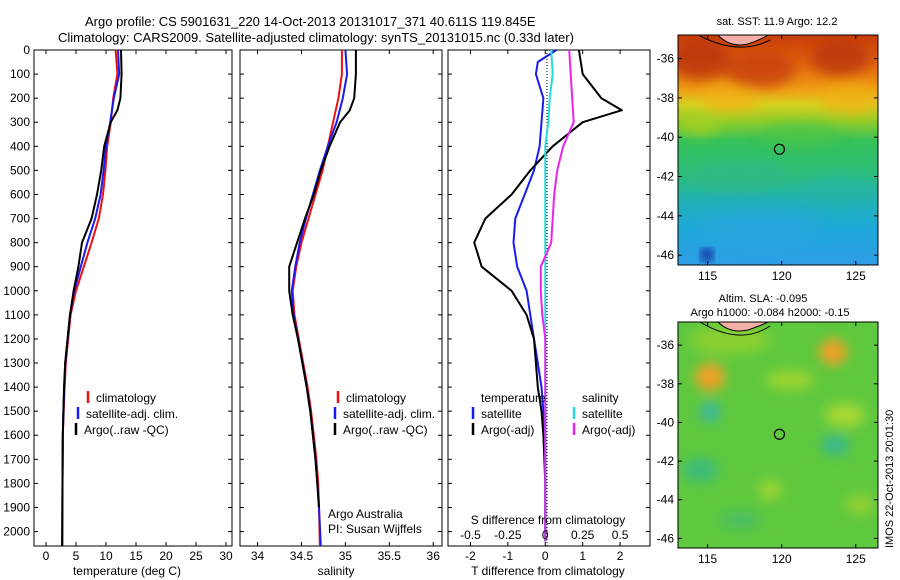  Describe the element at coordinates (127, 571) in the screenshot. I see `temperature-xlabel: temperature (deg C)` at that location.